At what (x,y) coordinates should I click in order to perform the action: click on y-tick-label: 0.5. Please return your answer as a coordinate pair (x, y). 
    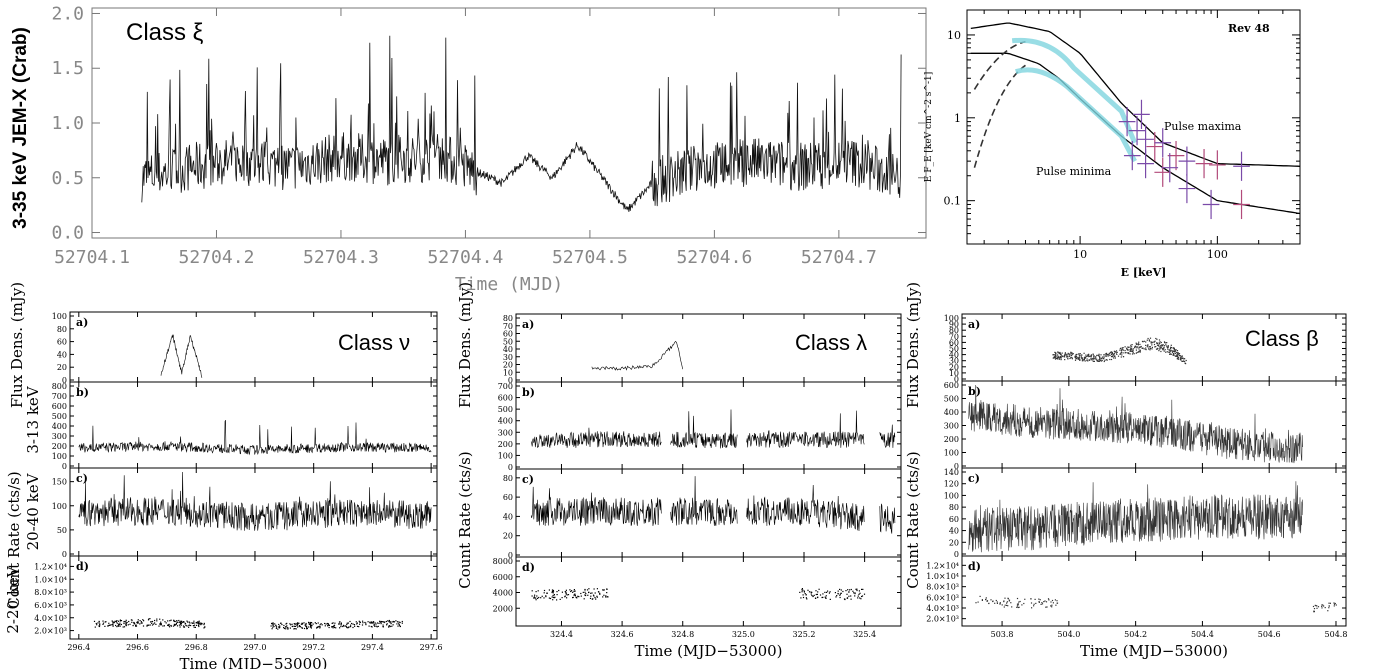
    Looking at the image, I should click on (67, 178).